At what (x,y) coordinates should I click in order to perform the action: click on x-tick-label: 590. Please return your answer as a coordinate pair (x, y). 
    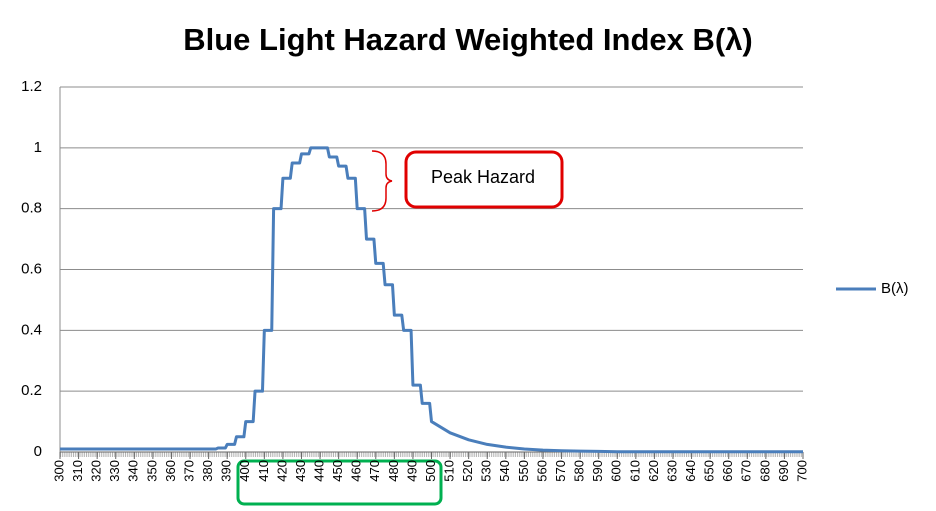
    Looking at the image, I should click on (597, 471).